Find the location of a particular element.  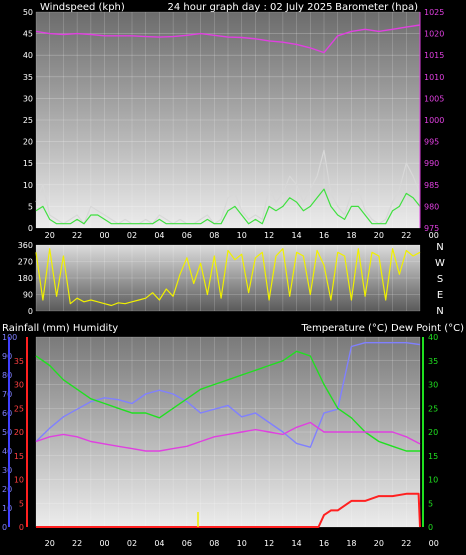

direction-tick-label: 90 is located at coordinates (28, 295).